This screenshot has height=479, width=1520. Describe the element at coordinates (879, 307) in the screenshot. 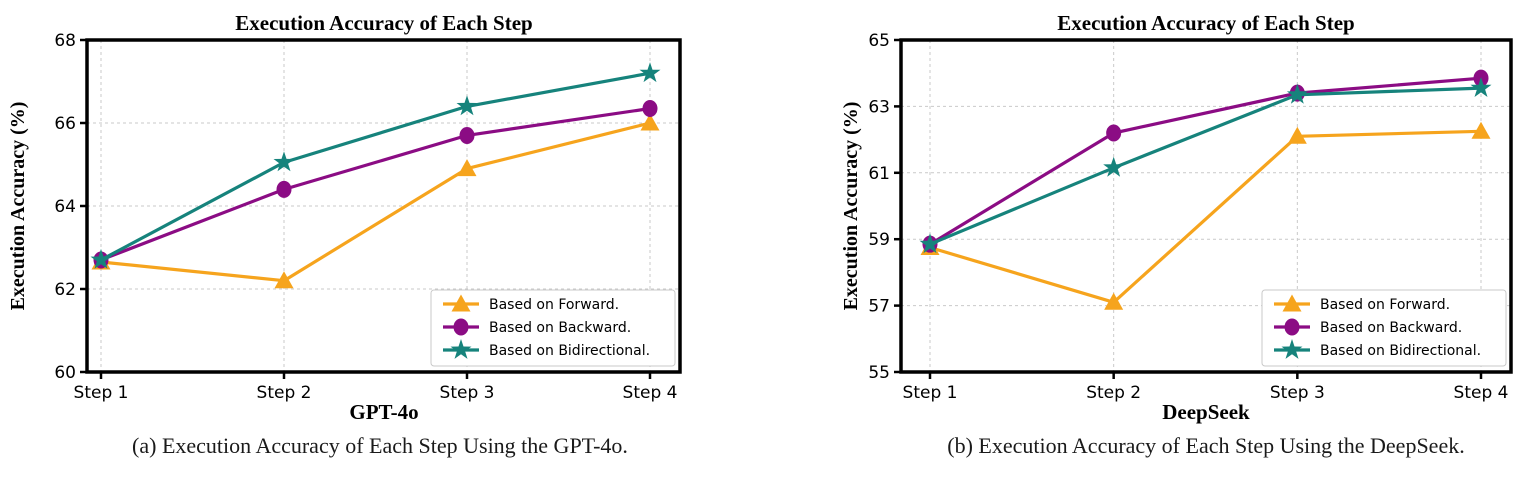

I see `y-tick-label: 57` at that location.